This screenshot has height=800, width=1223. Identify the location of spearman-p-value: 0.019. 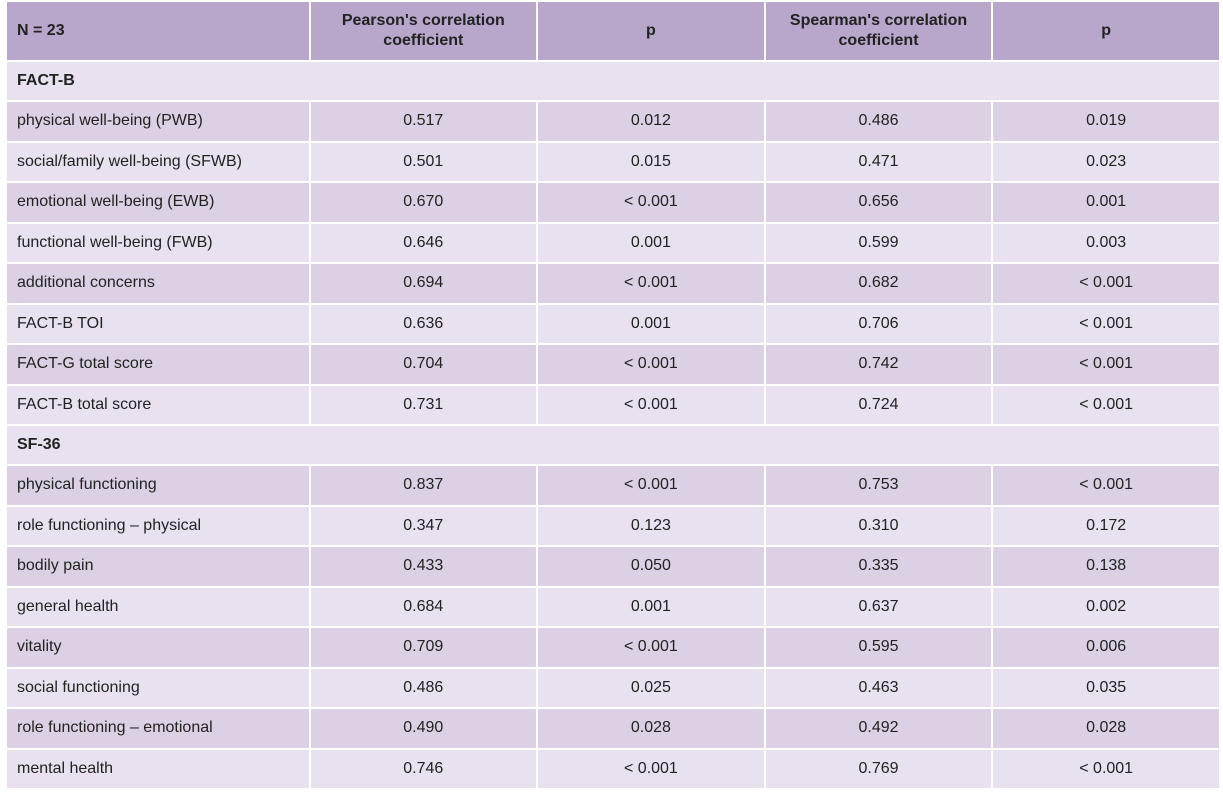
(1106, 121).